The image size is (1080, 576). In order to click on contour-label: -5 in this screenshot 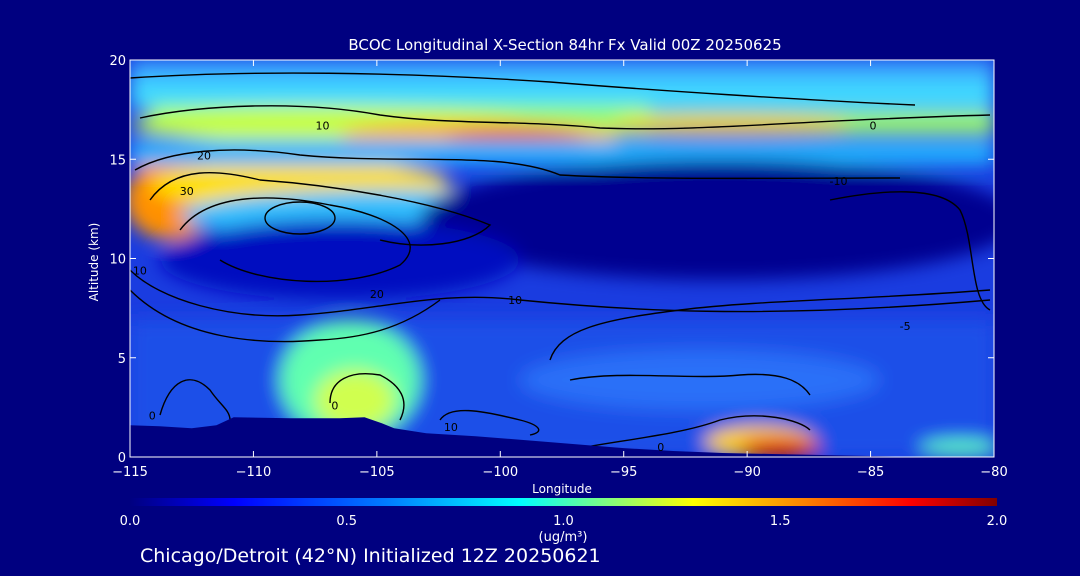, I will do `click(905, 326)`.